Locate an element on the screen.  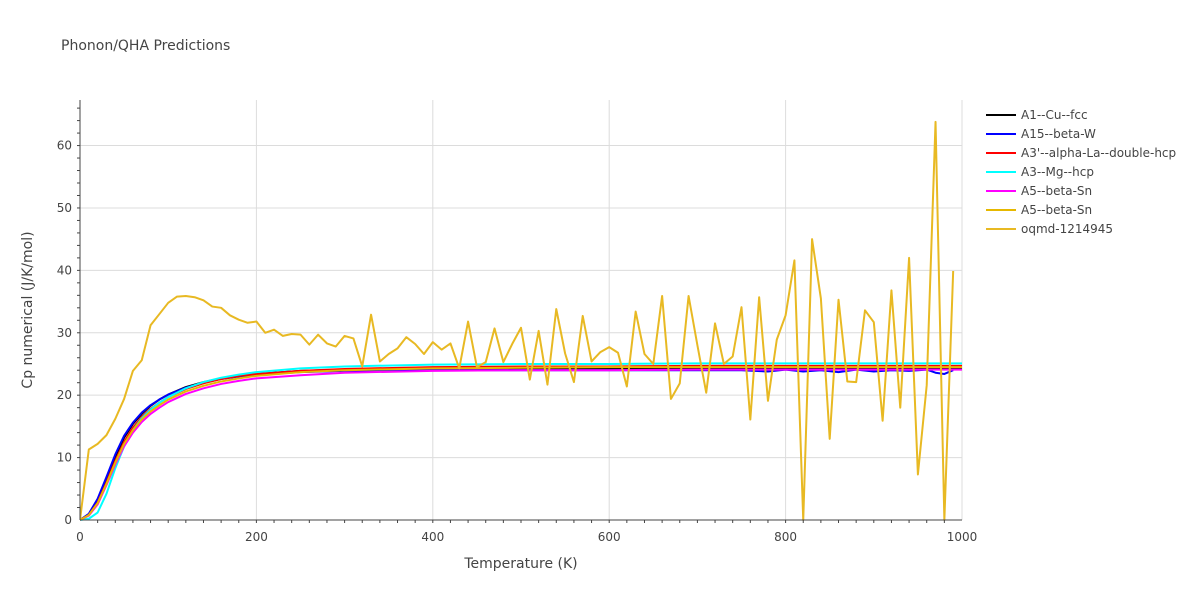
x-tick-label: 400 is located at coordinates (432, 537).